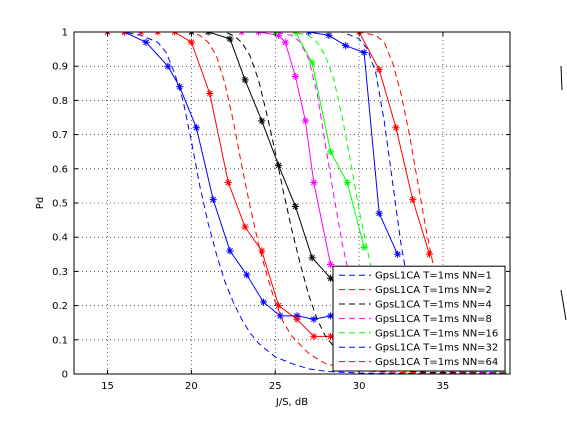 The image size is (567, 424). I want to click on y-tick-label: 0.5, so click(60, 204).